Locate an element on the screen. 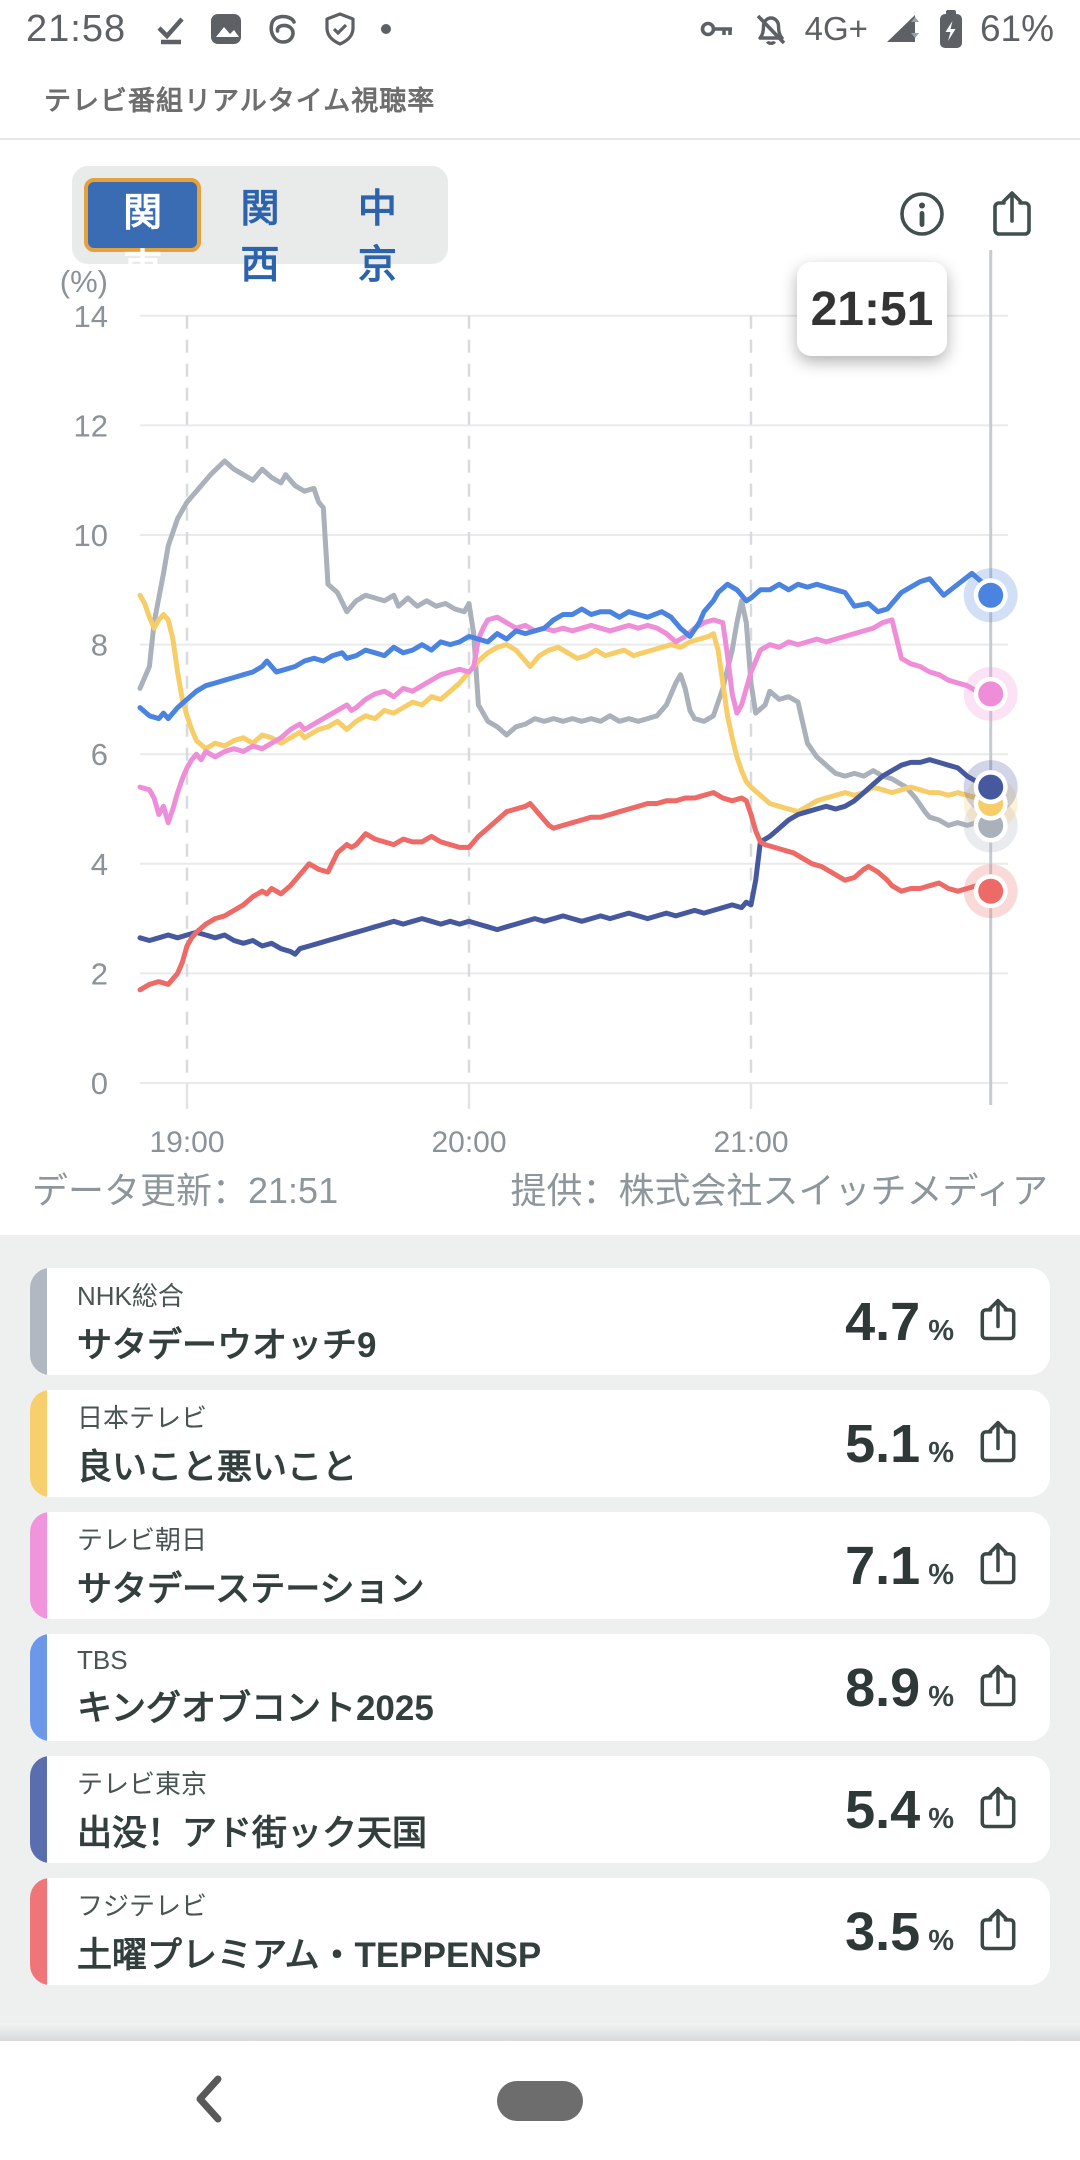 The width and height of the screenshot is (1080, 2160). channel-card: TBS キングオブコント2025 8.9 % is located at coordinates (540, 1687).